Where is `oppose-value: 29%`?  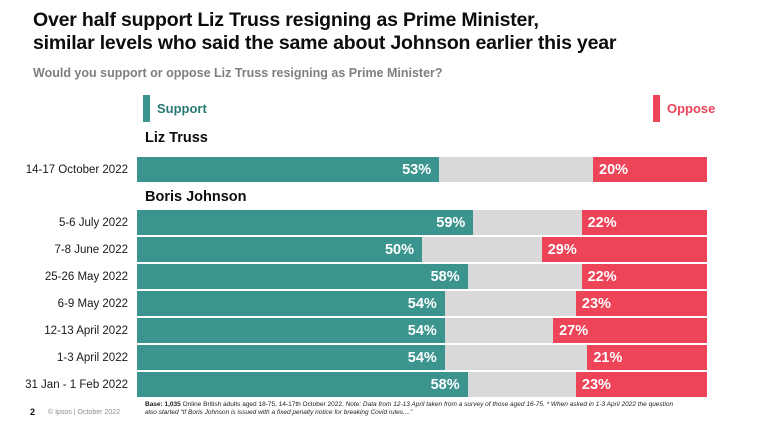
oppose-value: 29% is located at coordinates (562, 249).